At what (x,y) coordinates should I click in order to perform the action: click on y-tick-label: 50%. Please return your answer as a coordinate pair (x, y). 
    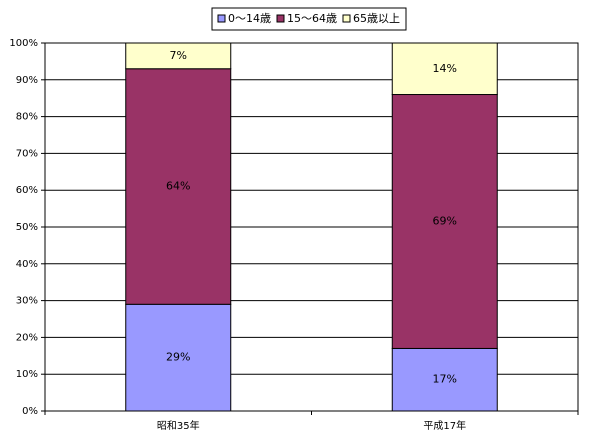
    Looking at the image, I should click on (27, 227).